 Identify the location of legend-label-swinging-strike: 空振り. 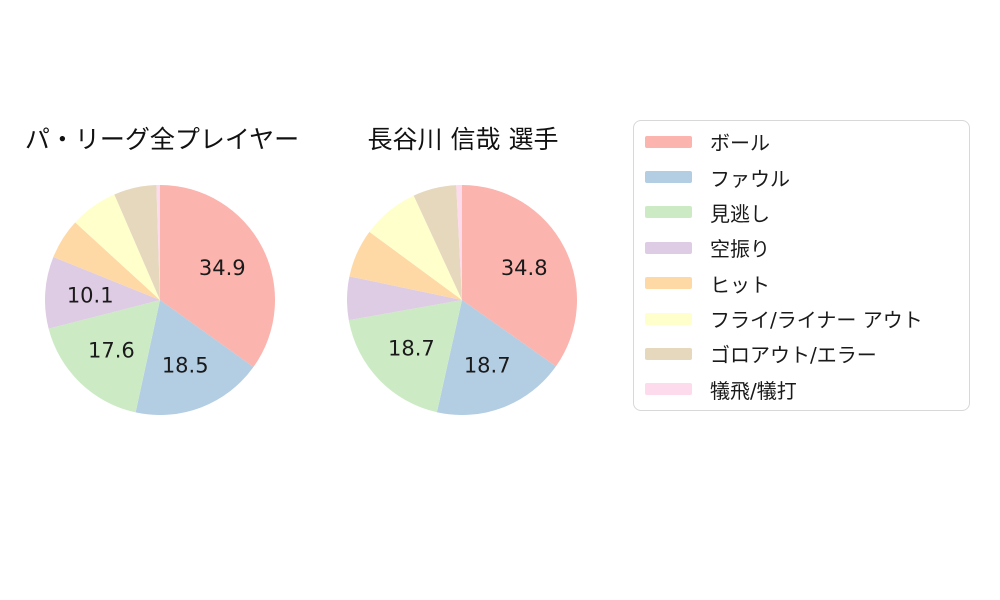
(740, 249).